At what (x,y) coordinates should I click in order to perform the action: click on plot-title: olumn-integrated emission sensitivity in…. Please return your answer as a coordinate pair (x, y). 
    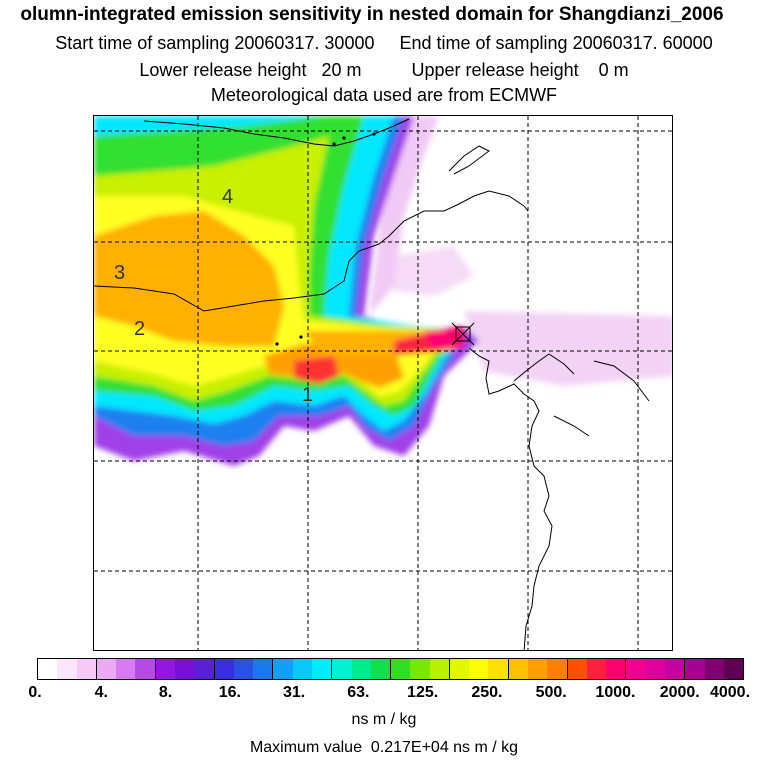
    Looking at the image, I should click on (372, 14).